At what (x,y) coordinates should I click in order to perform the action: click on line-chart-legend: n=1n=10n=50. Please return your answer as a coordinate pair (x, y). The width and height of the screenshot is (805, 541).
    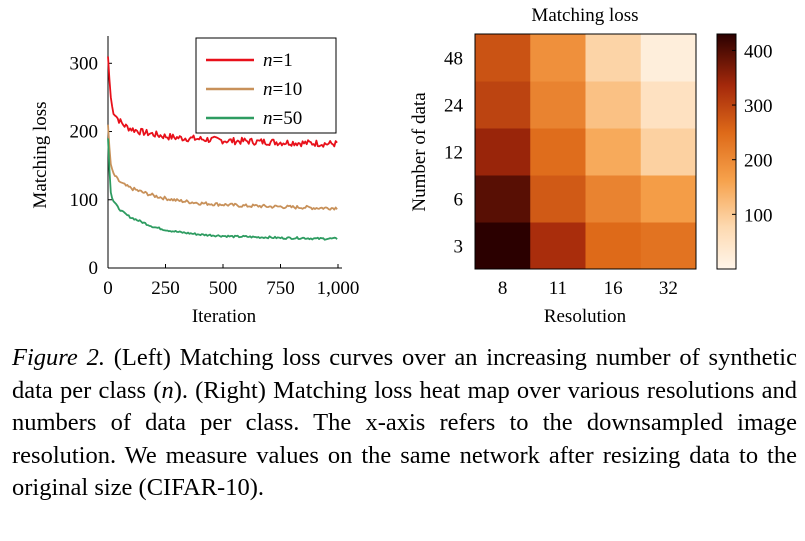
    Looking at the image, I should click on (266, 85).